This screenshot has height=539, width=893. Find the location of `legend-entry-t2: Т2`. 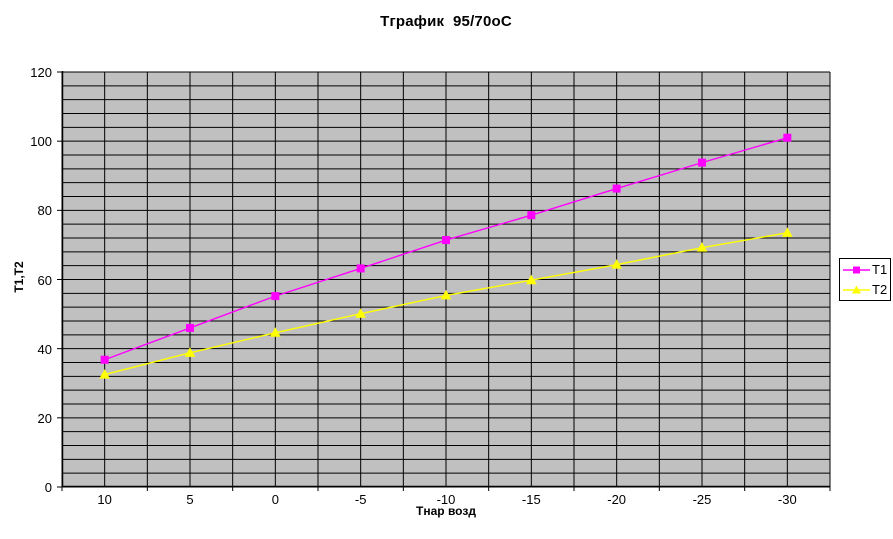

legend-entry-t2: Т2 is located at coordinates (866, 290).